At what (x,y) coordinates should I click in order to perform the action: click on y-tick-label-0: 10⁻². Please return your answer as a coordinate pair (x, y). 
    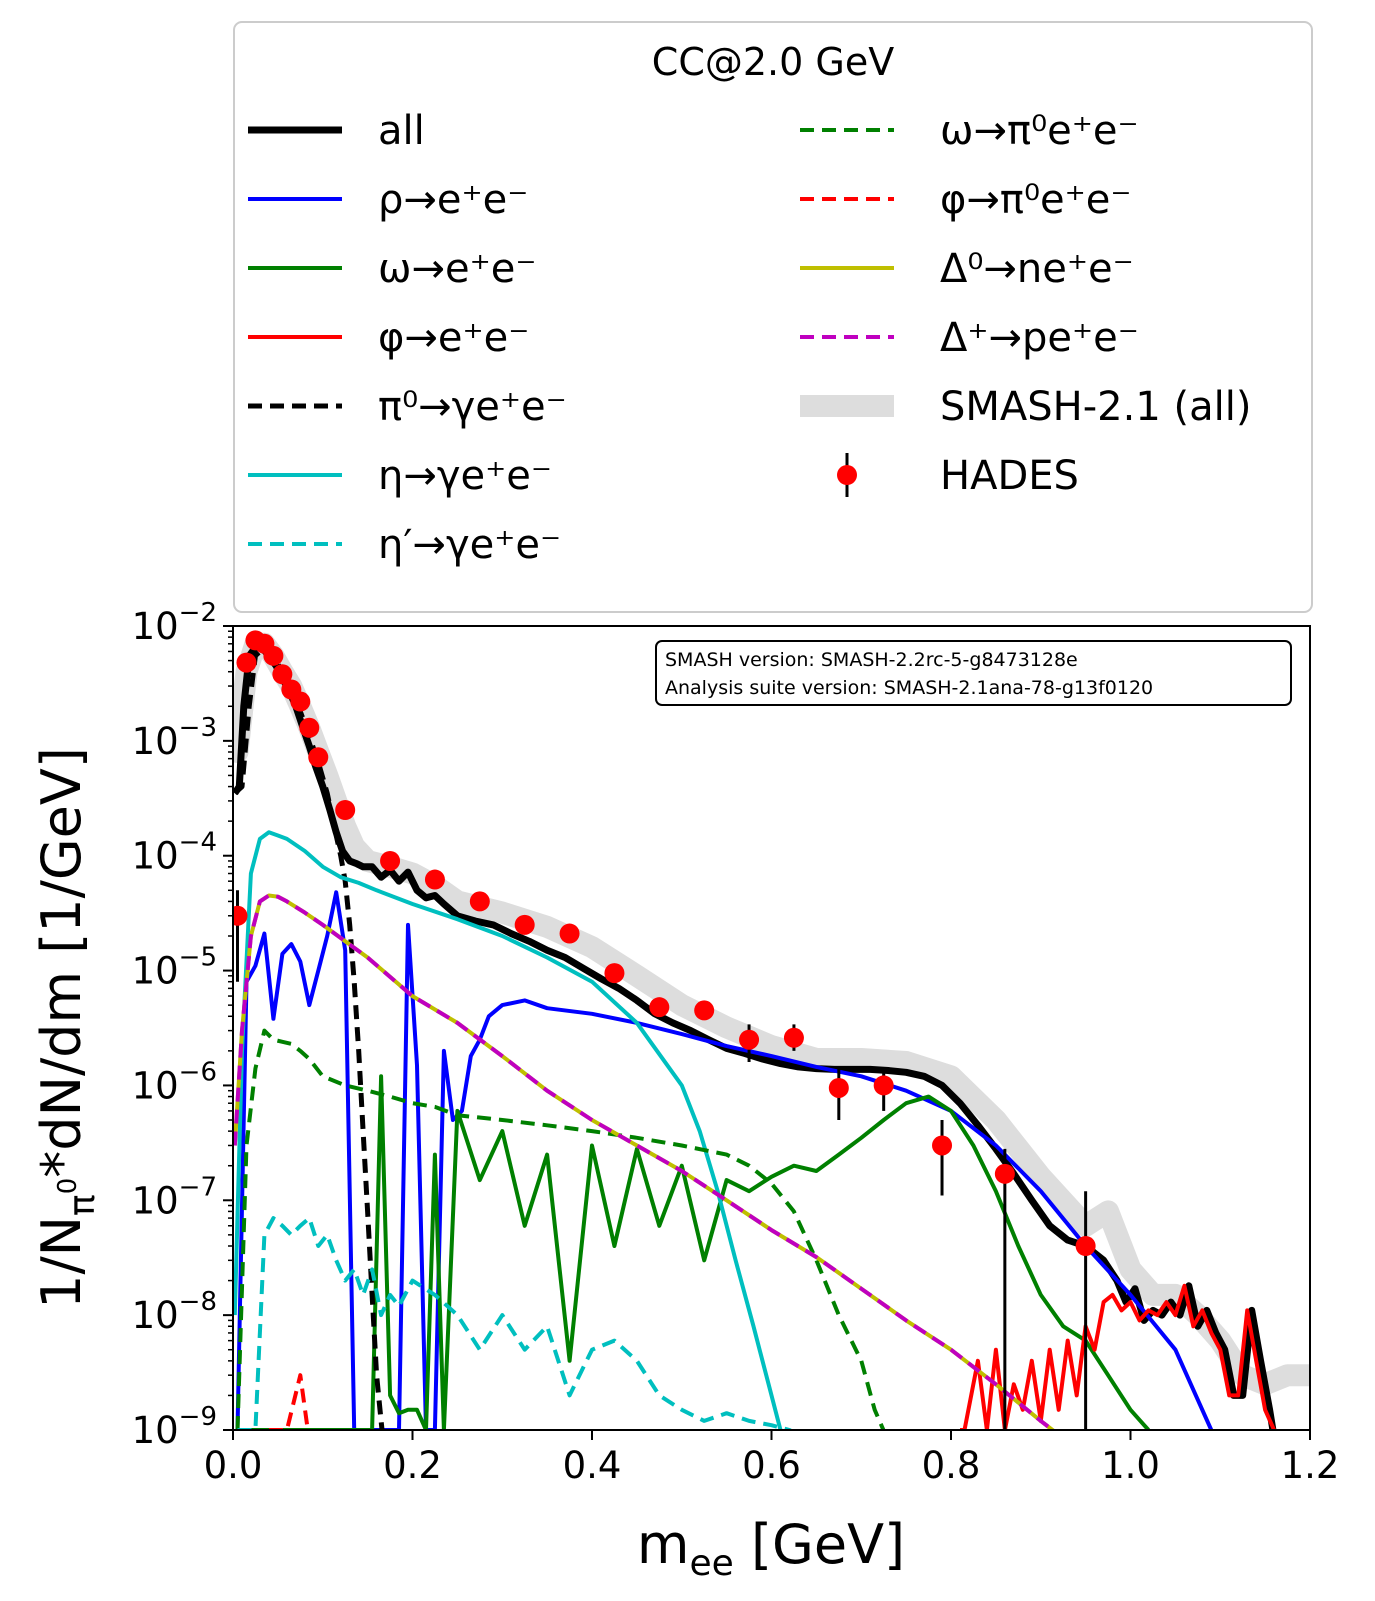
    Looking at the image, I should click on (174, 623).